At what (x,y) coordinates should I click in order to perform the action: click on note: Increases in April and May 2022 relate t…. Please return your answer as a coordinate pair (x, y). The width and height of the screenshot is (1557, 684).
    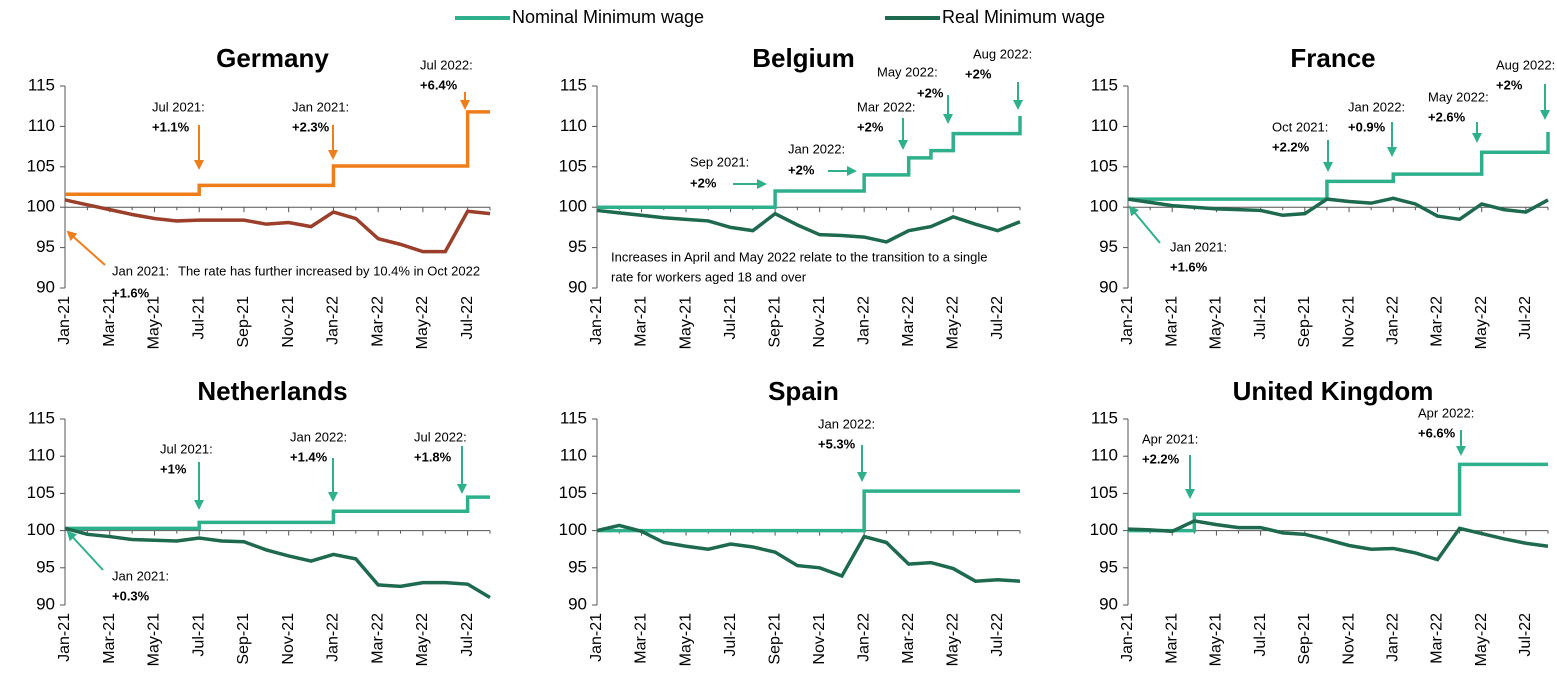
    Looking at the image, I should click on (799, 256).